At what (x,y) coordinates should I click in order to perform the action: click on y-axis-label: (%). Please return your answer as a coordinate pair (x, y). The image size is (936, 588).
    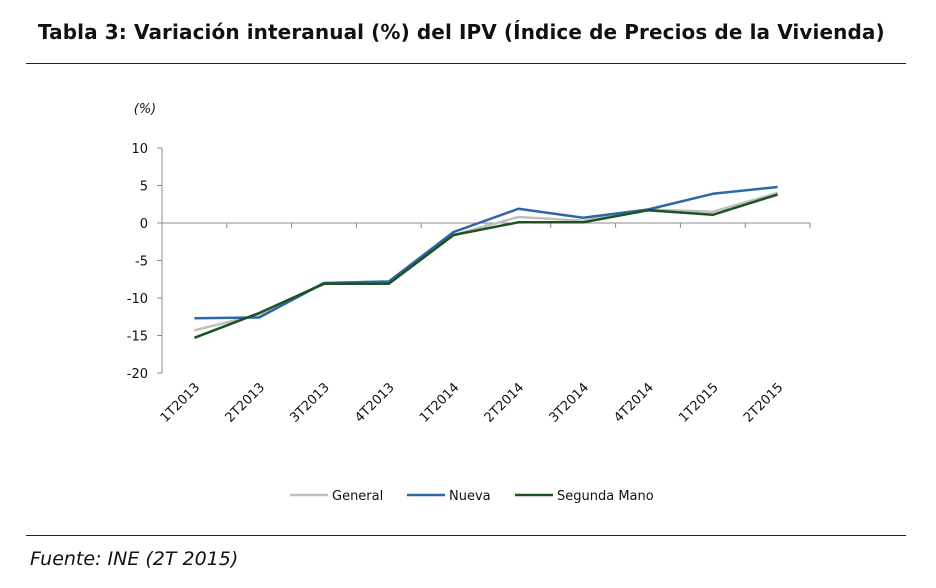
    Looking at the image, I should click on (145, 109).